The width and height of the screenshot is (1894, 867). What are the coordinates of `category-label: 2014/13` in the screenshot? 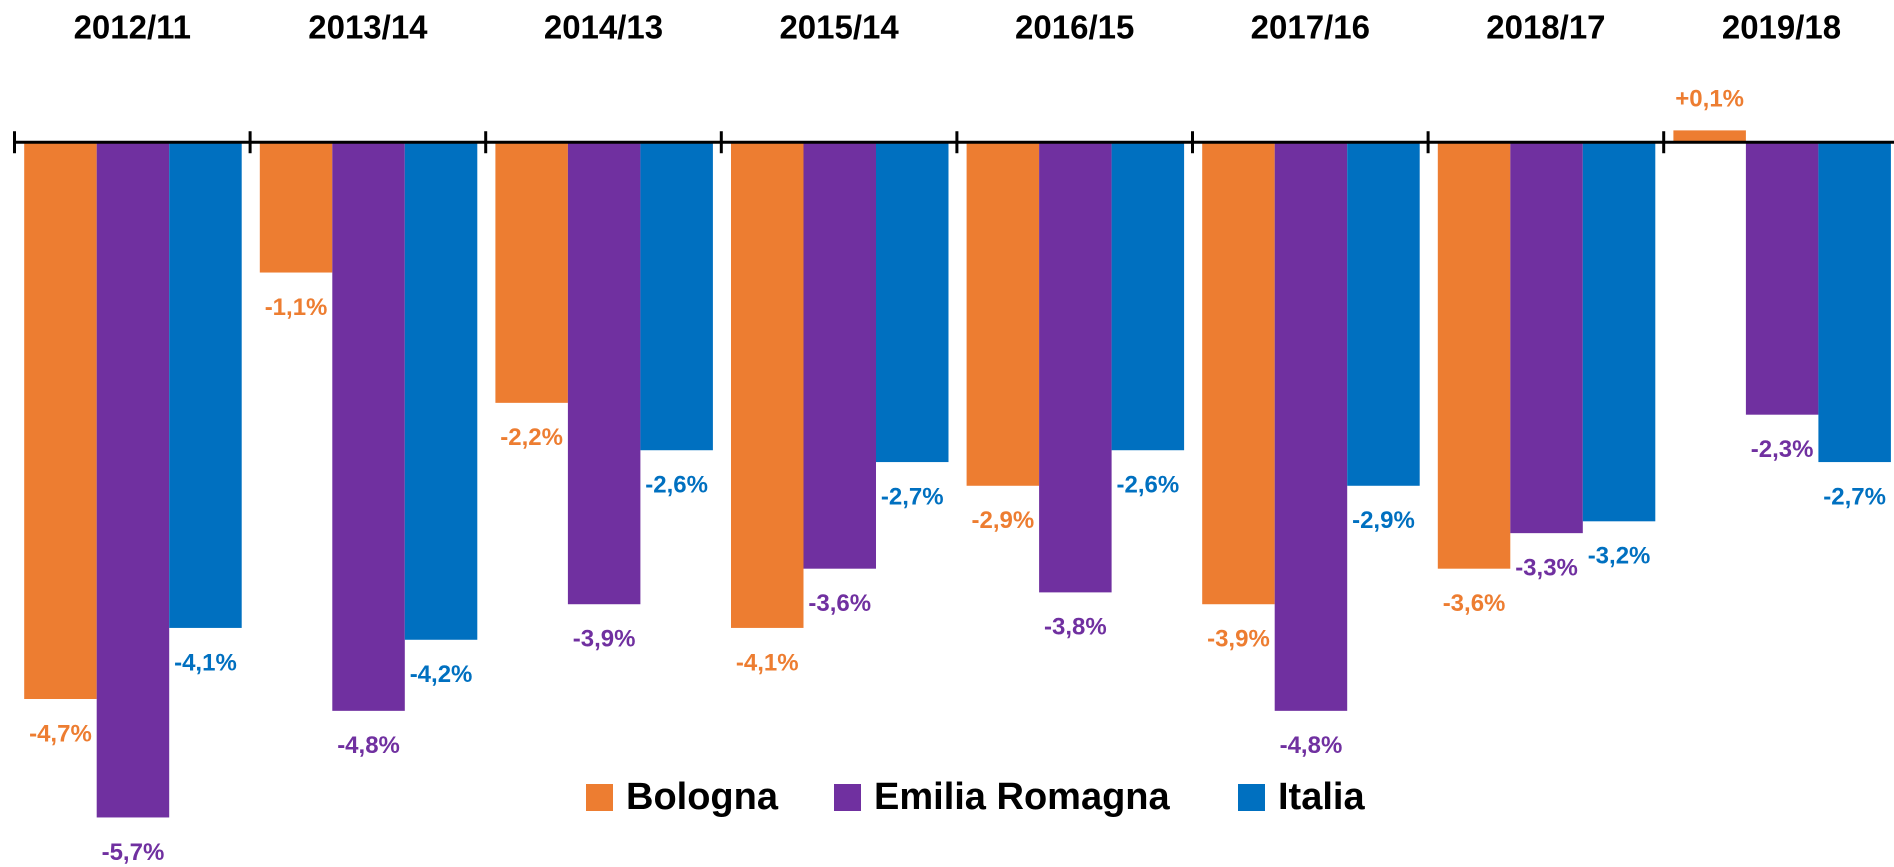 It's located at (603, 27).